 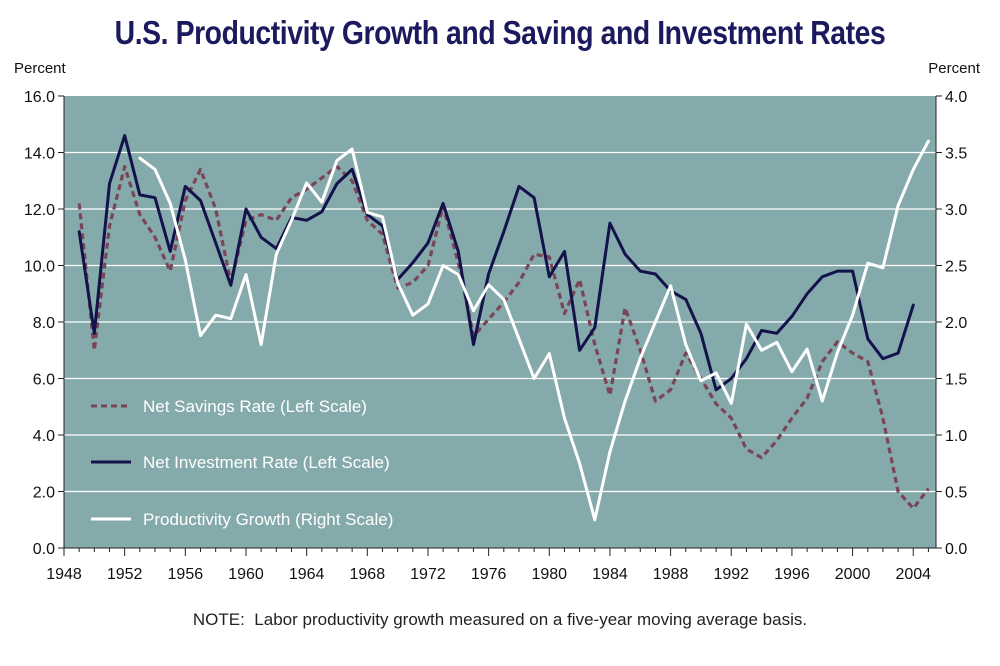 What do you see at coordinates (125, 574) in the screenshot?
I see `x-tick-label: 1952` at bounding box center [125, 574].